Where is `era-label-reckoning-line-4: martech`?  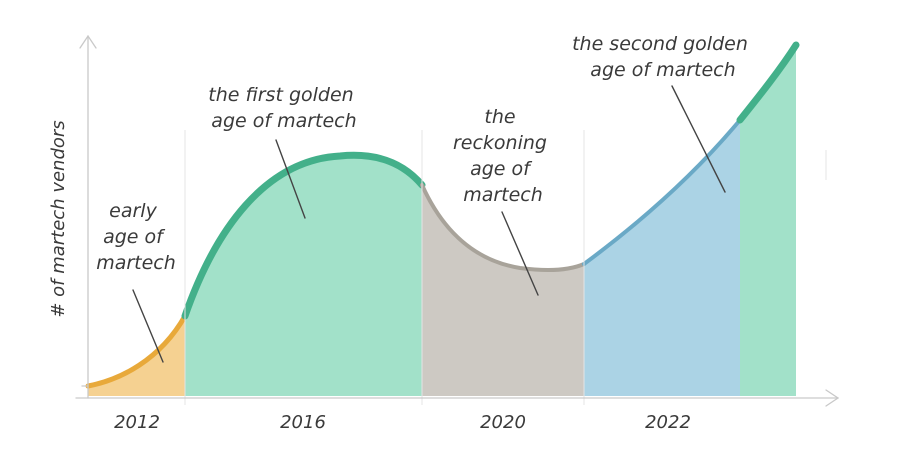
era-label-reckoning-line-4: martech is located at coordinates (503, 195).